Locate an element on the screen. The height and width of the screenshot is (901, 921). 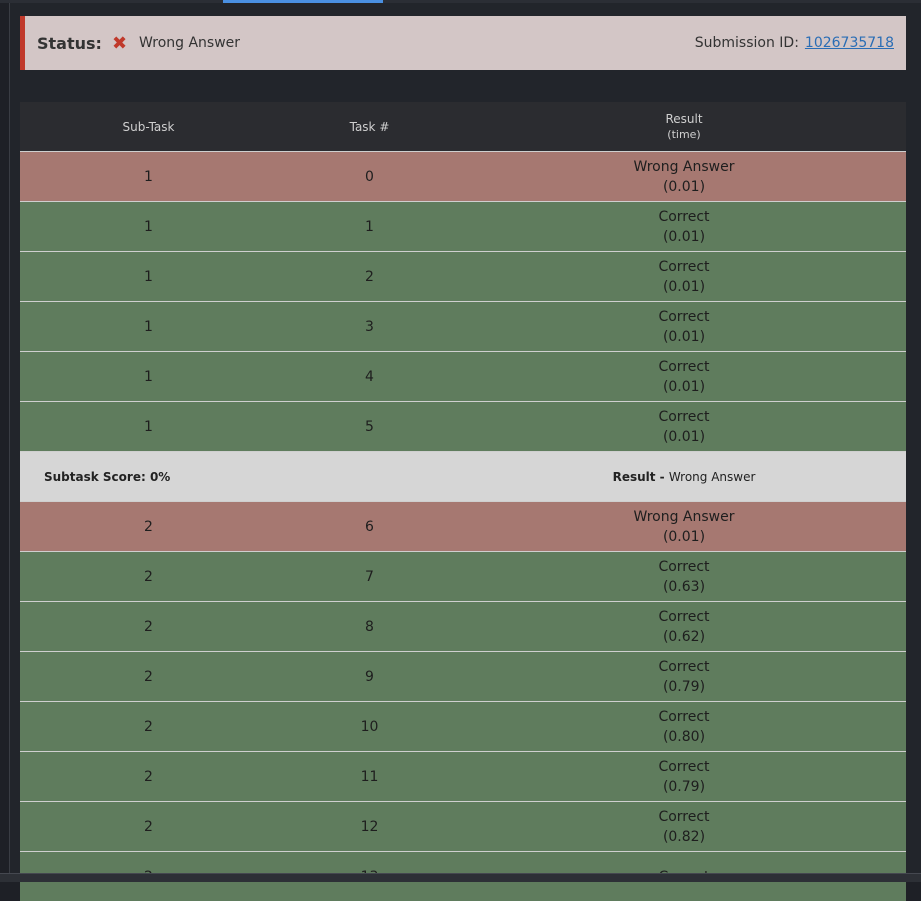
result-time: (0.80) is located at coordinates (684, 736).